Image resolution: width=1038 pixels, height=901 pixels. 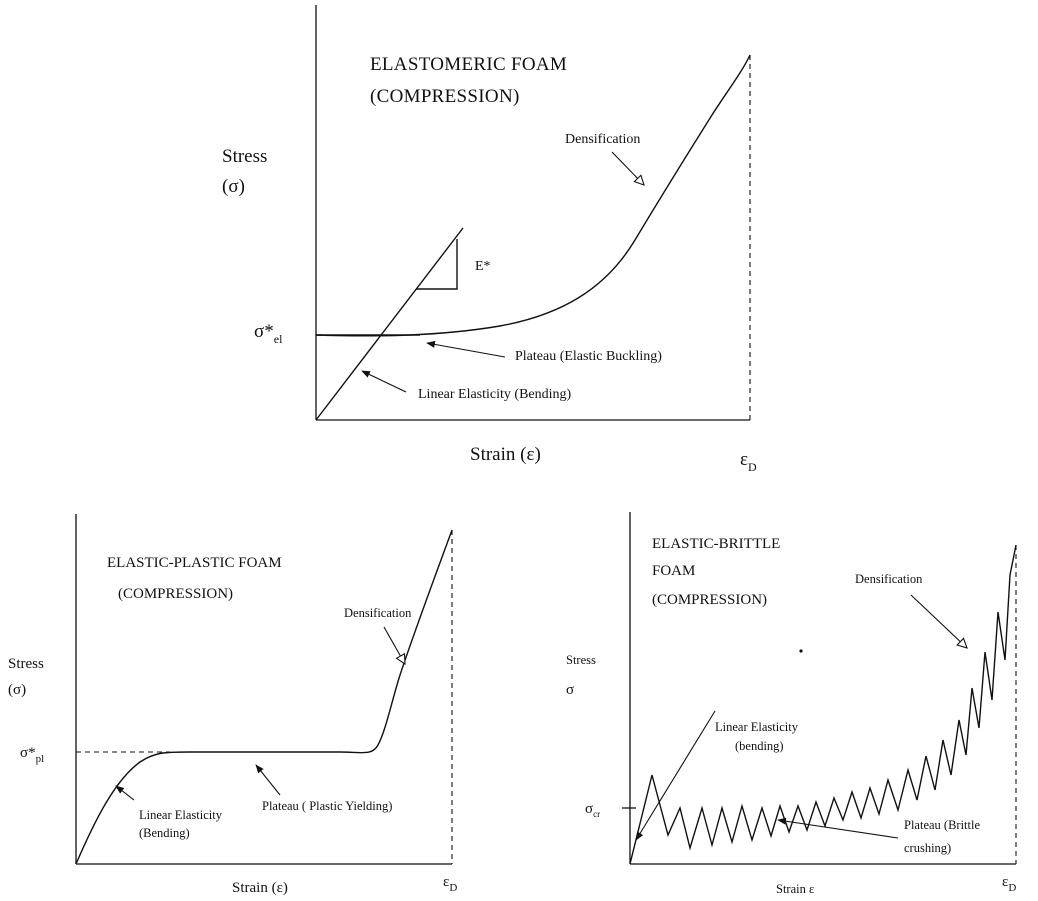 I want to click on right-stray-dot, so click(x=801, y=651).